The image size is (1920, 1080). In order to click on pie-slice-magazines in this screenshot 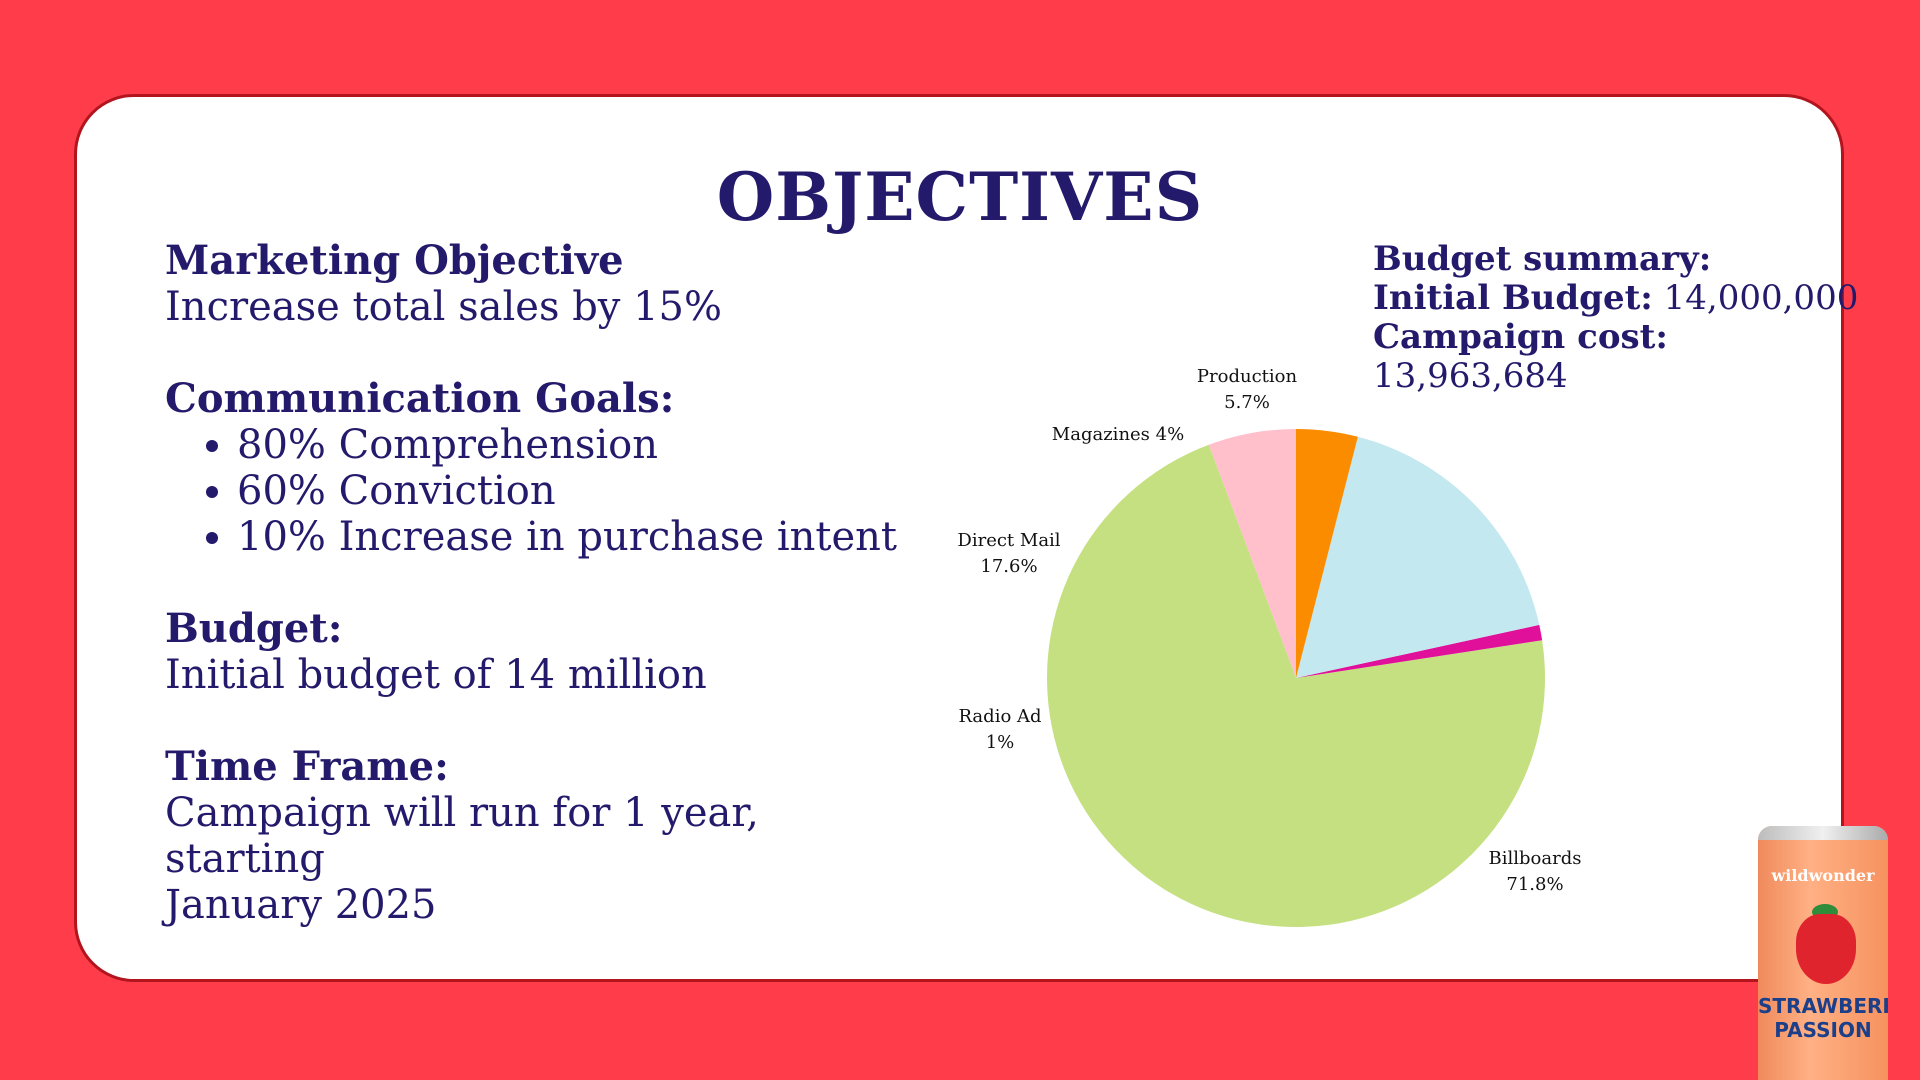, I will do `click(1327, 553)`.